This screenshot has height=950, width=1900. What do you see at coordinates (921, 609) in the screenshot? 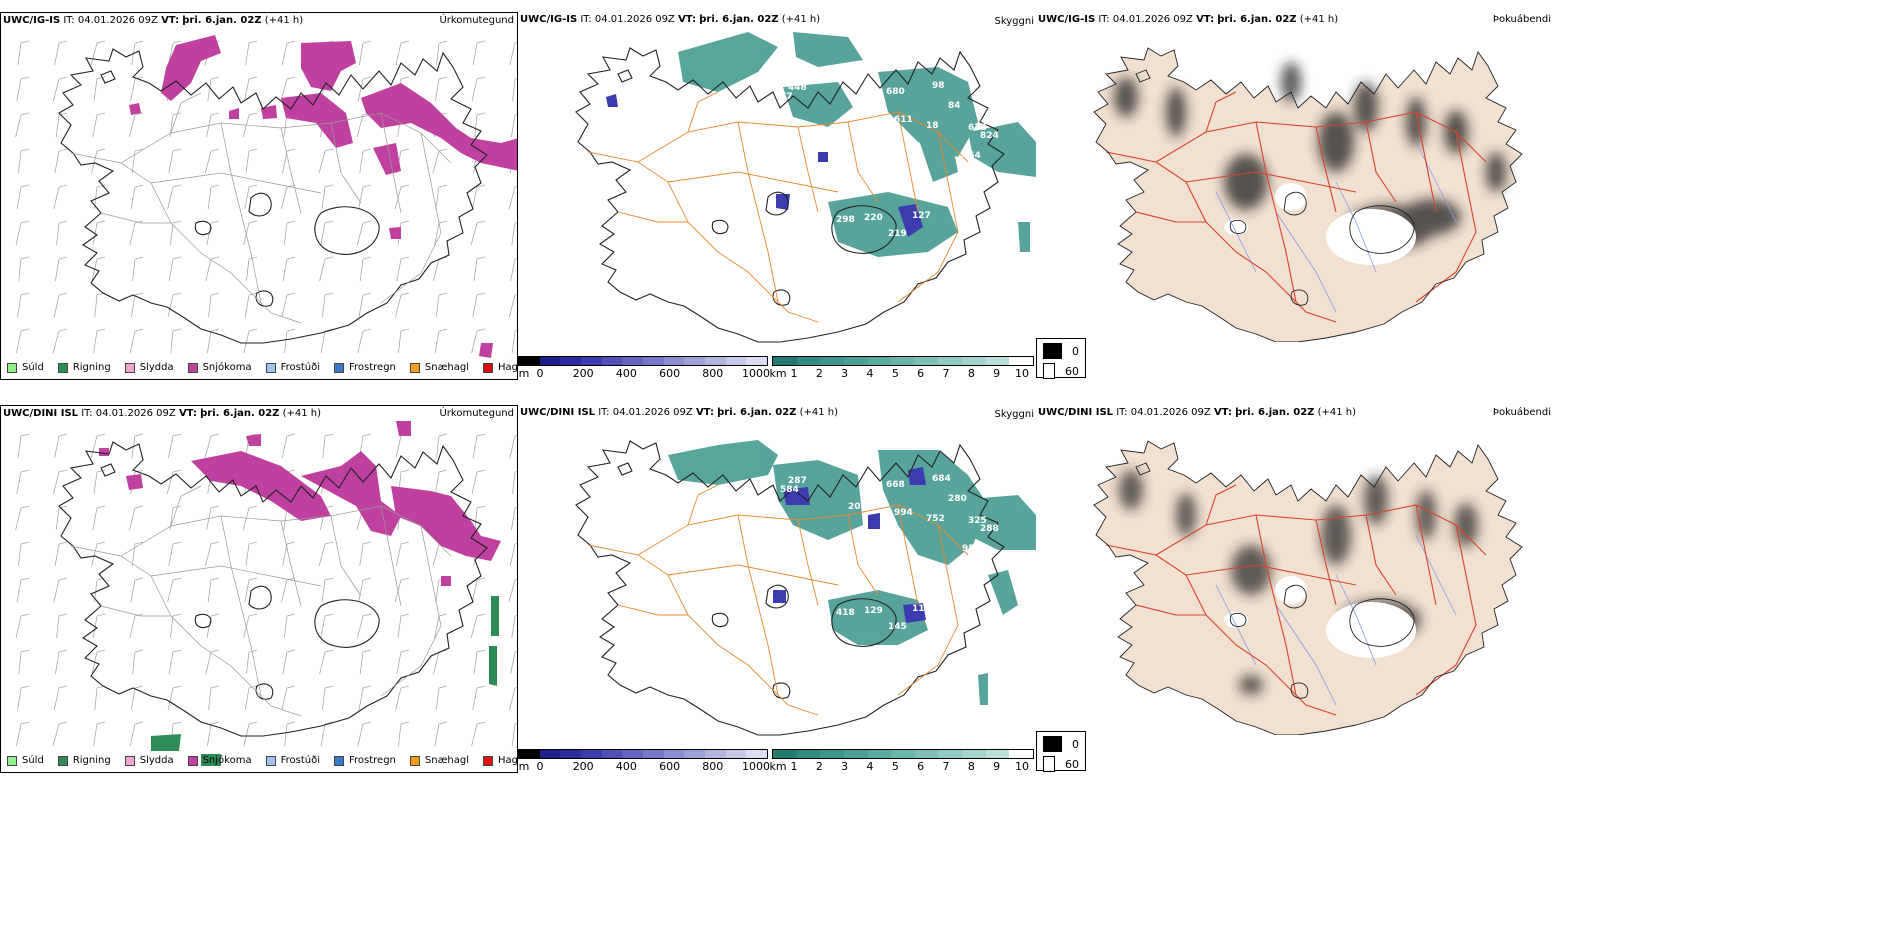
I see `visibility-value-label: 118` at bounding box center [921, 609].